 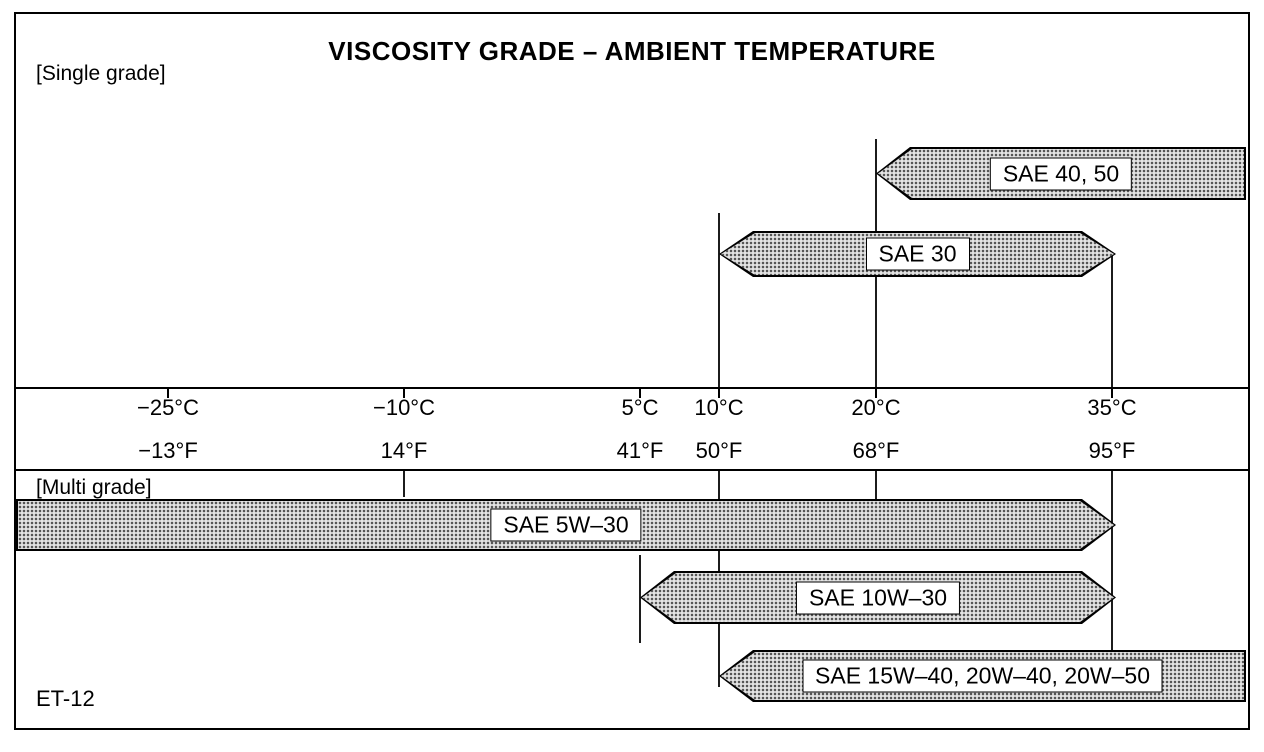 I want to click on celsius-tick-label: 35°C, so click(x=1112, y=407).